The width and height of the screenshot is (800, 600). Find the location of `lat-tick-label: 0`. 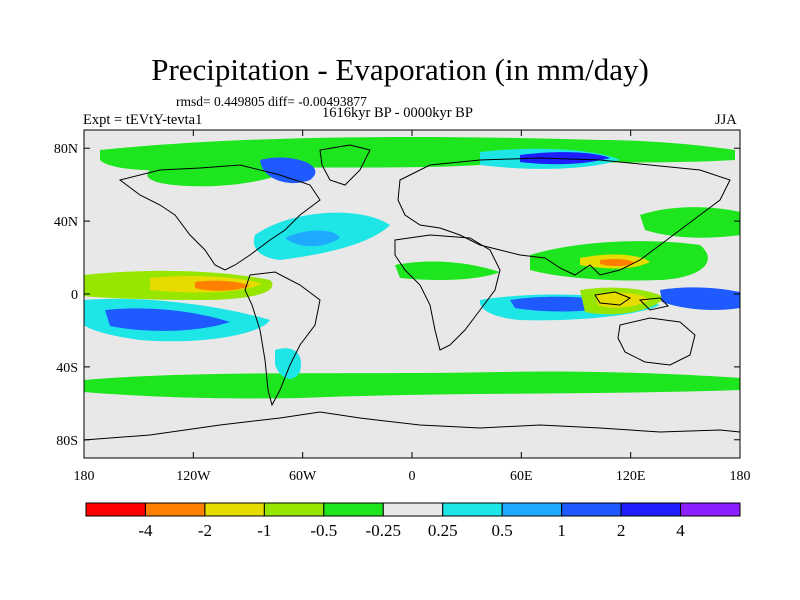

lat-tick-label: 0 is located at coordinates (74, 295).